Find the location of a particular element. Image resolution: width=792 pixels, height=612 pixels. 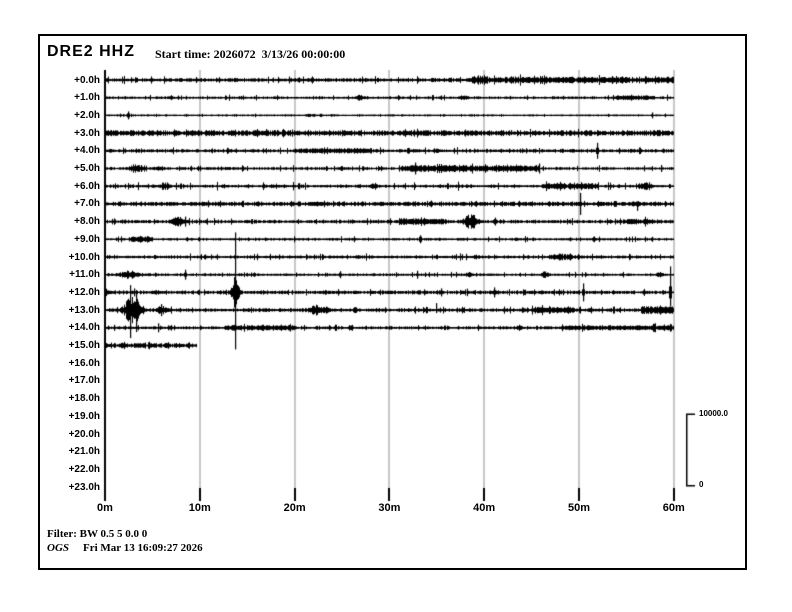

filter-text: Filter: BW 0.5 5 0.0 0 is located at coordinates (97, 534).